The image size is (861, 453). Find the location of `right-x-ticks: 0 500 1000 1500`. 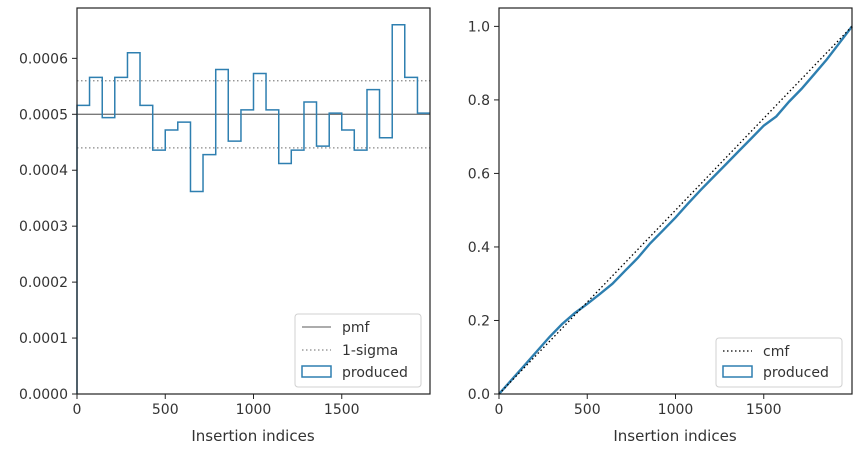

right-x-ticks: 0 500 1000 1500 is located at coordinates (638, 406).